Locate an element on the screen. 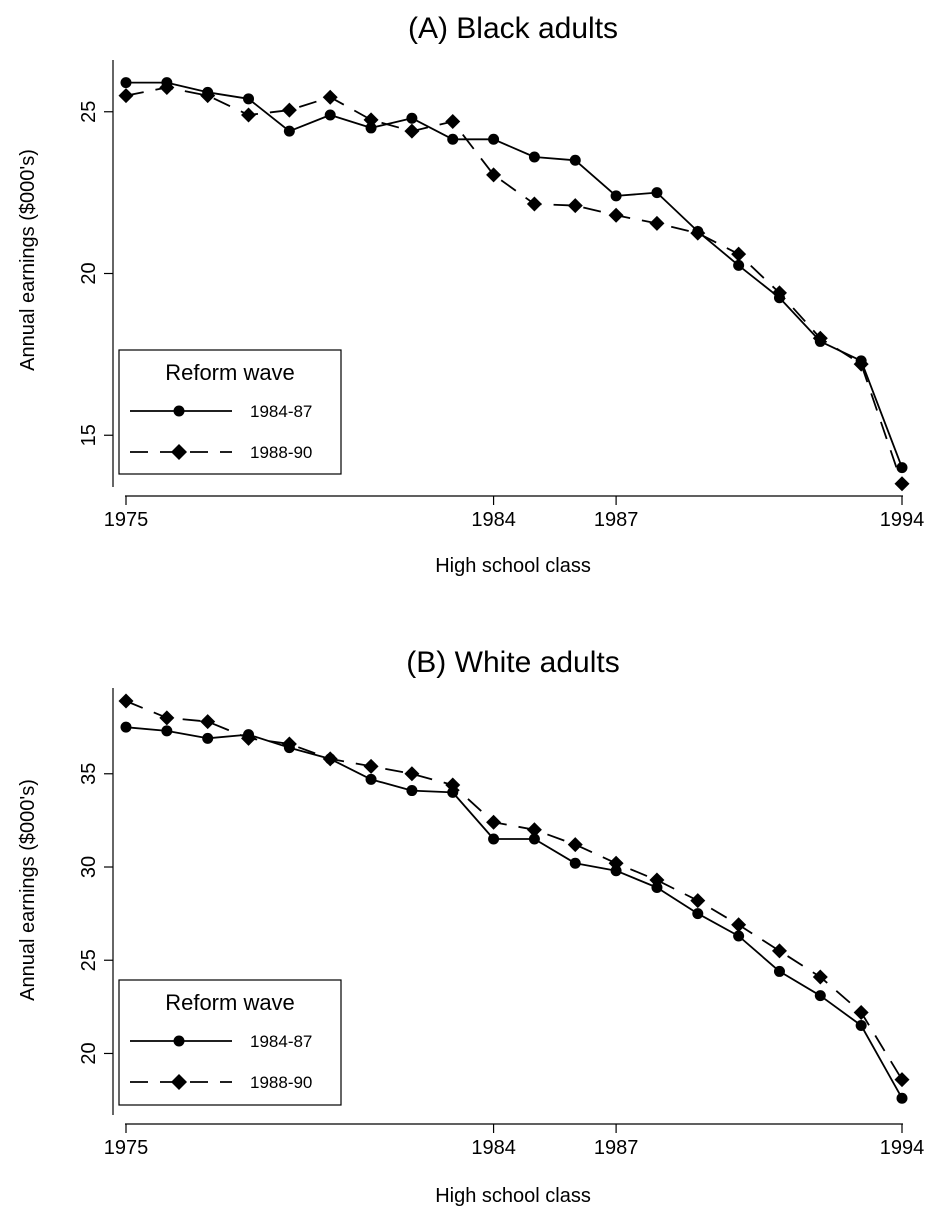  legend: Reform wave 1984-87 1988-90 is located at coordinates (230, 1042).